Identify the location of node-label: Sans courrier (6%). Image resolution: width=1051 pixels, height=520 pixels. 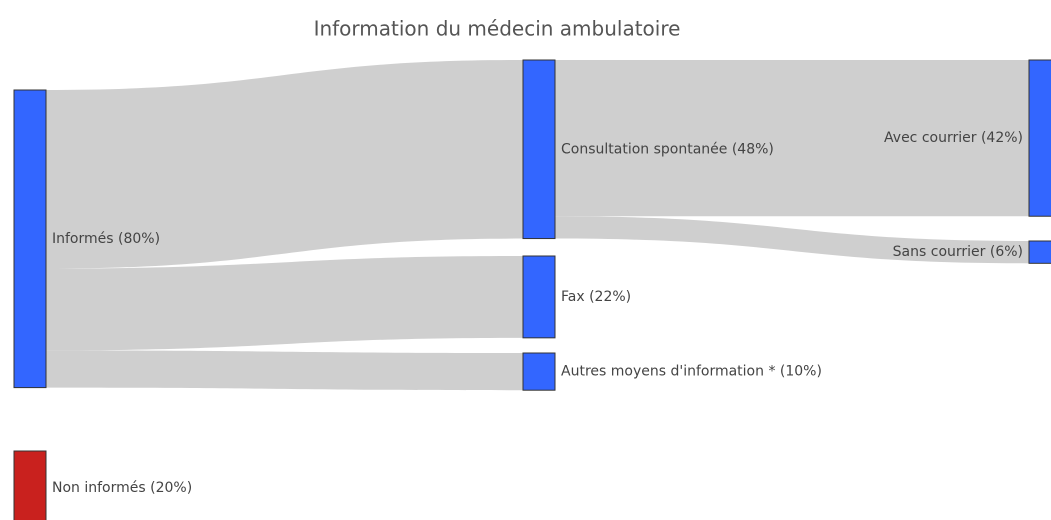
(958, 252).